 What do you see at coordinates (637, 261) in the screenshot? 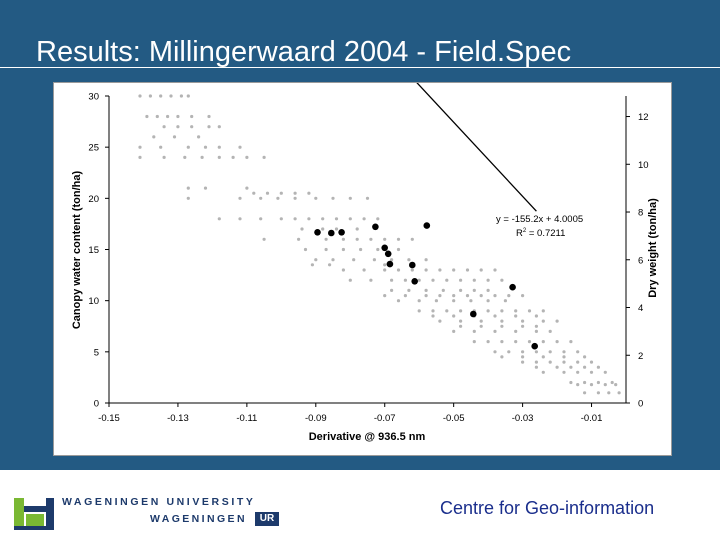
I see `y2-axis-ticks: 0 2 4 6 8 10 12` at bounding box center [637, 261].